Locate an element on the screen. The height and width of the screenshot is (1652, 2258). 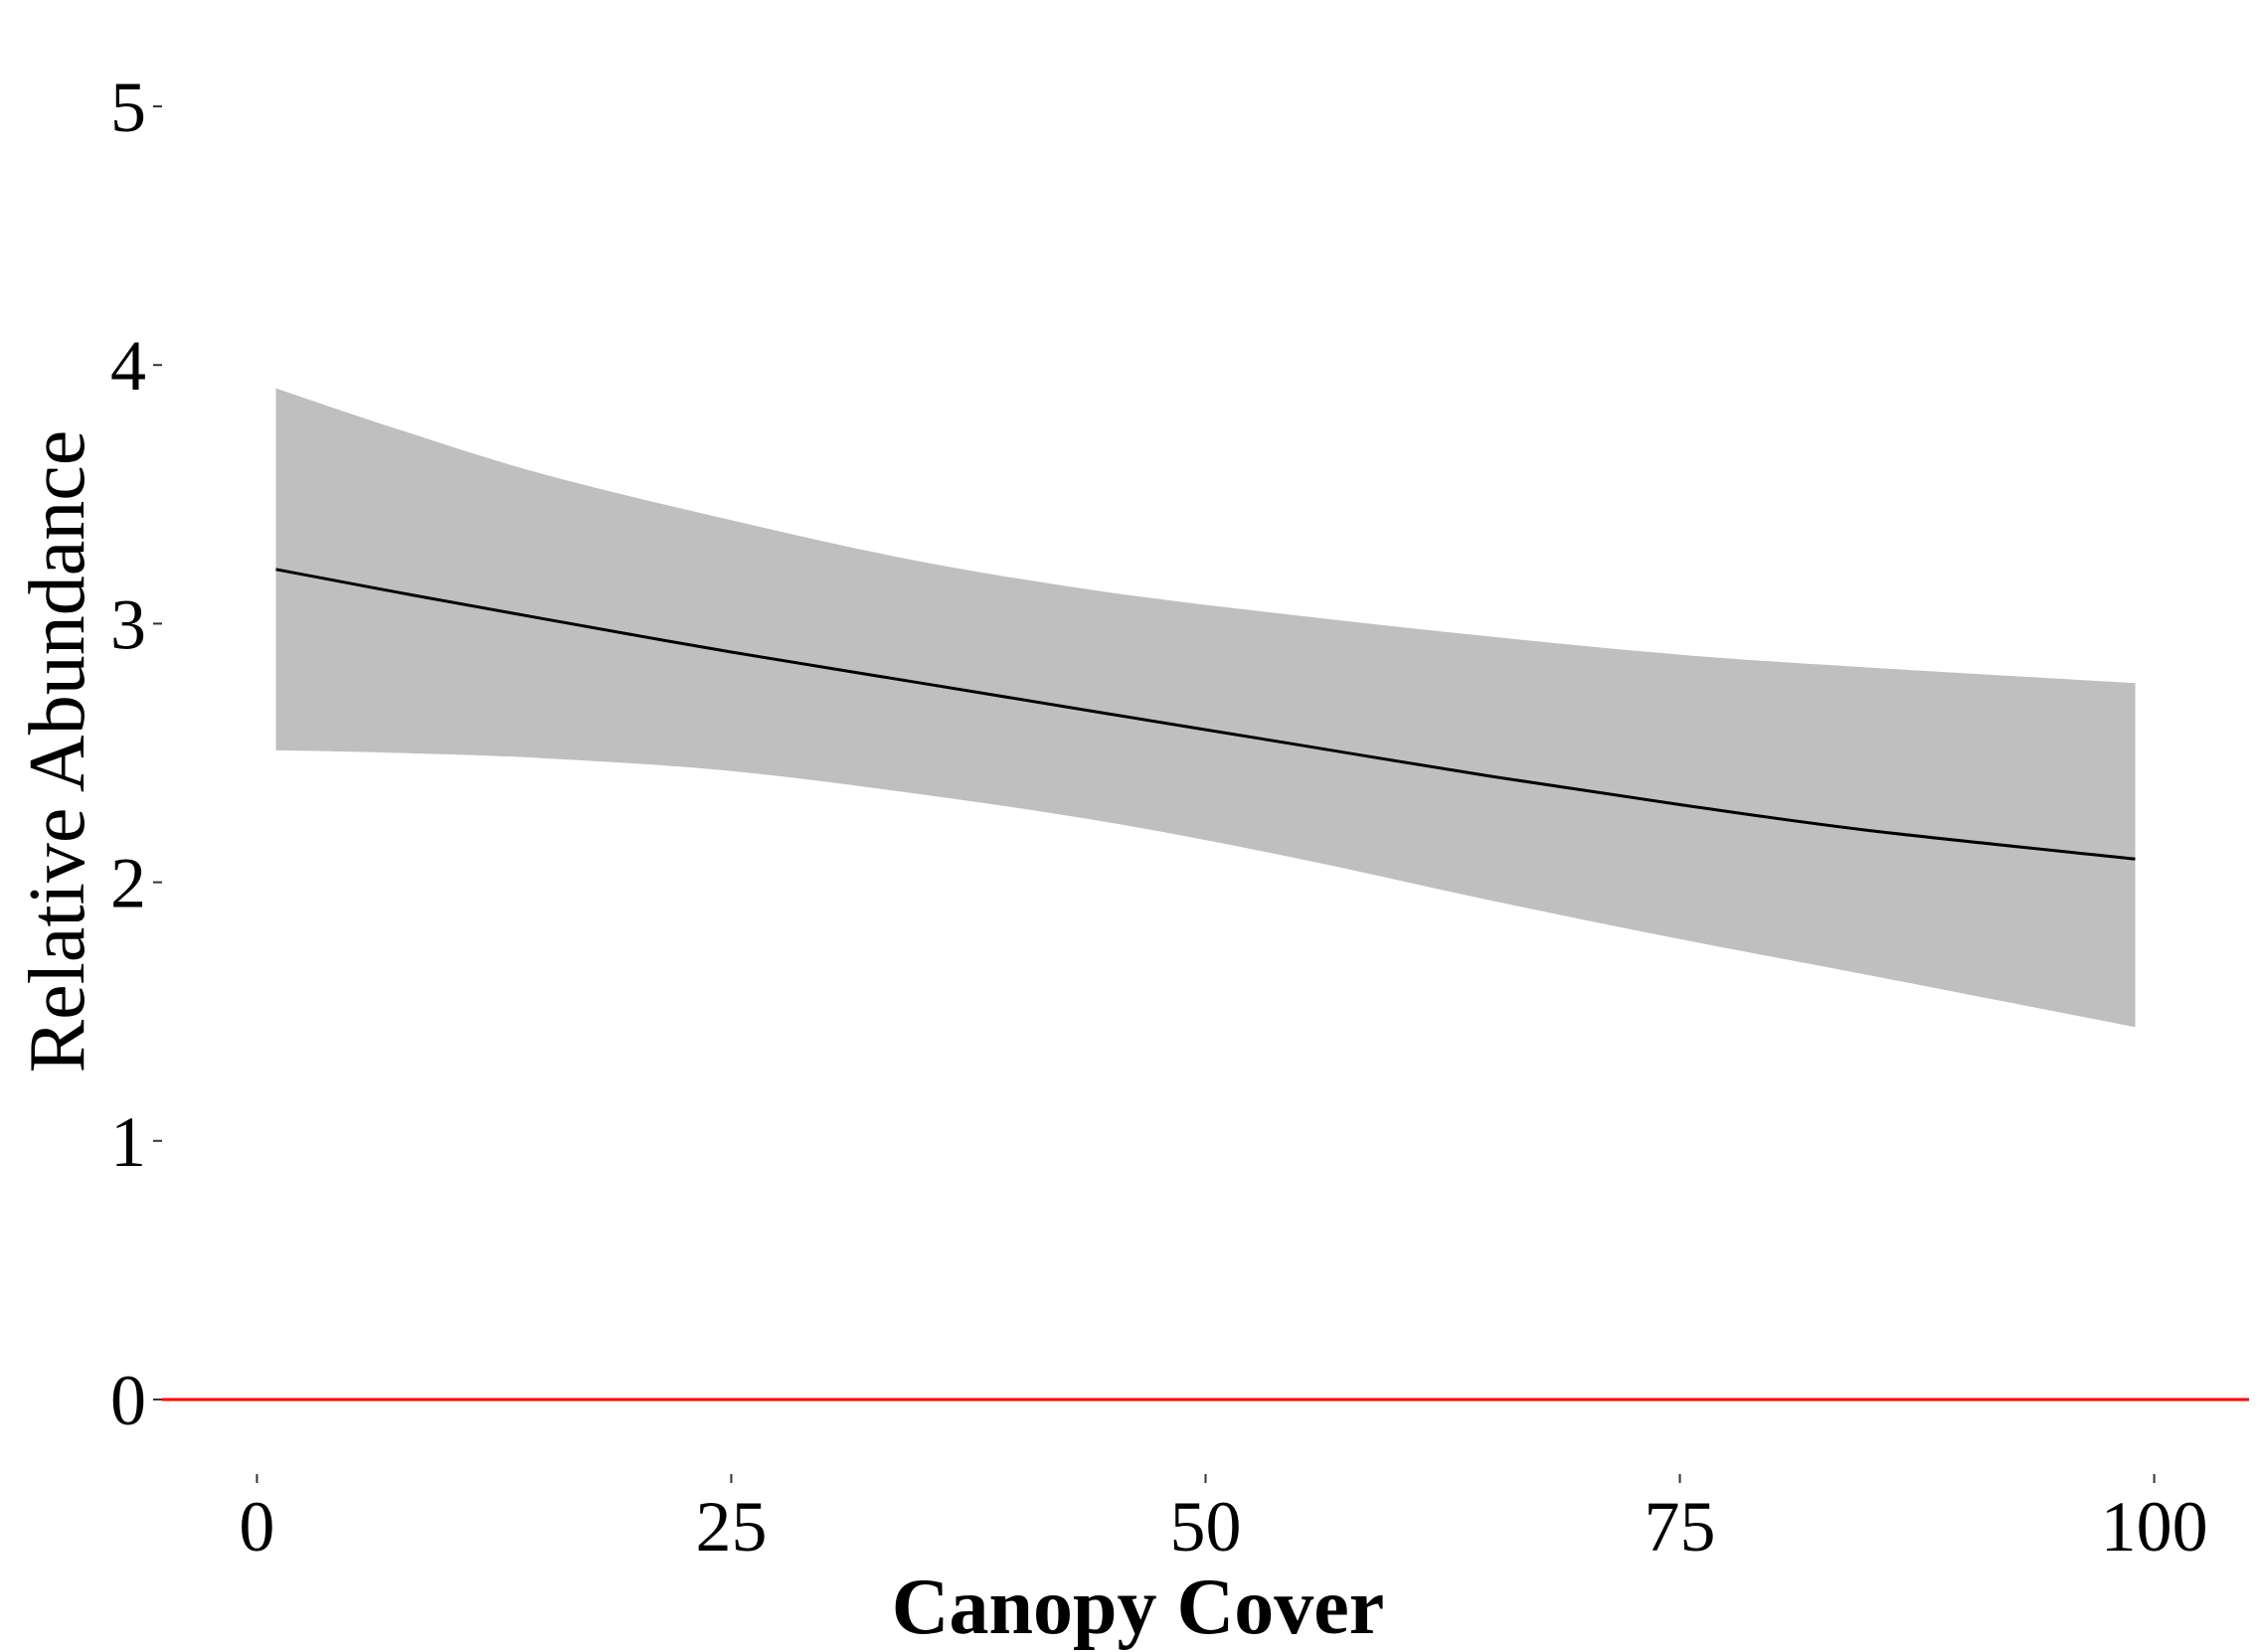
x-tick-label: 25 is located at coordinates (731, 1527).